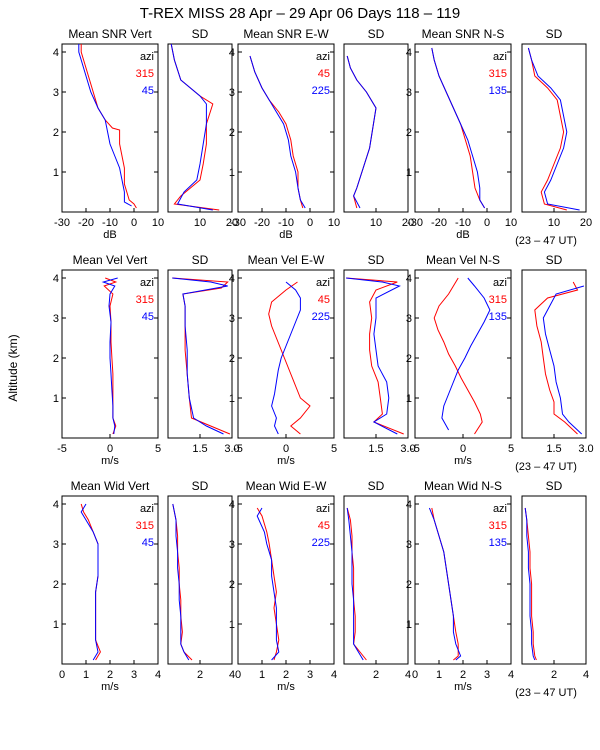  Describe the element at coordinates (552, 589) in the screenshot. I see `panel-18: SD 2 4 (23 – 47 UT)` at that location.